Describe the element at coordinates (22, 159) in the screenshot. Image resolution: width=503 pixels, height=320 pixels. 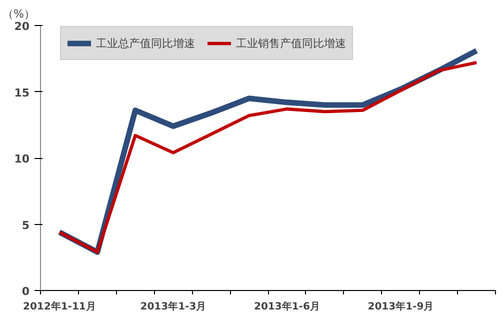
I see `y-tick-label: 10` at that location.